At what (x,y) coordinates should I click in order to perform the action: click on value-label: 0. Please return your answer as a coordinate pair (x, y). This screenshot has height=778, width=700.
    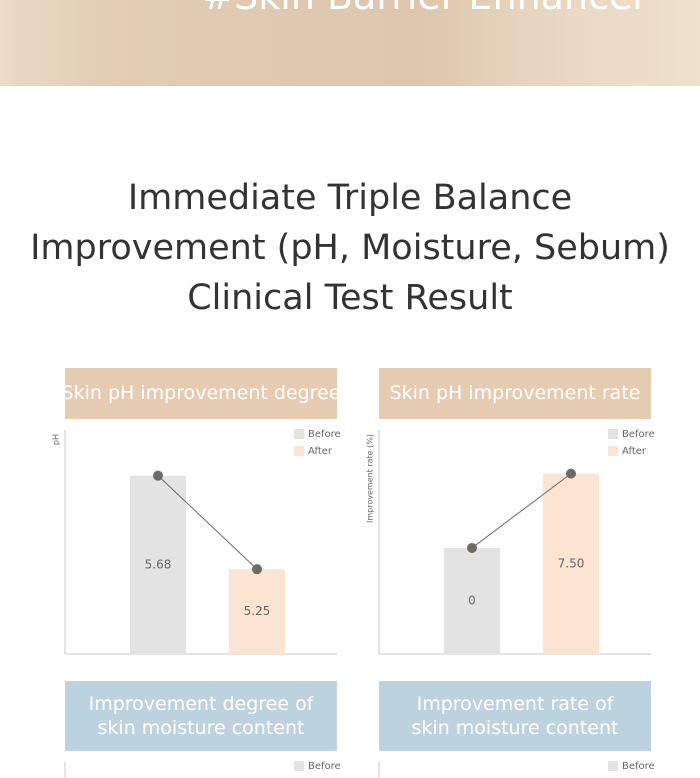
    Looking at the image, I should click on (472, 600).